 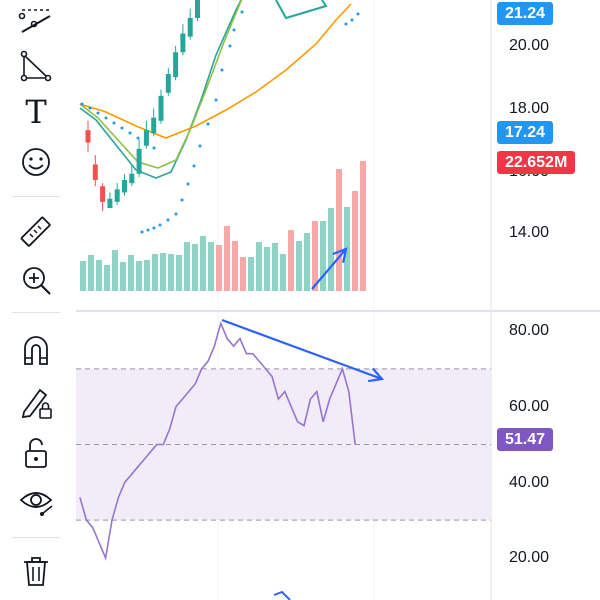 I want to click on delete-drawings-button, so click(x=36, y=570).